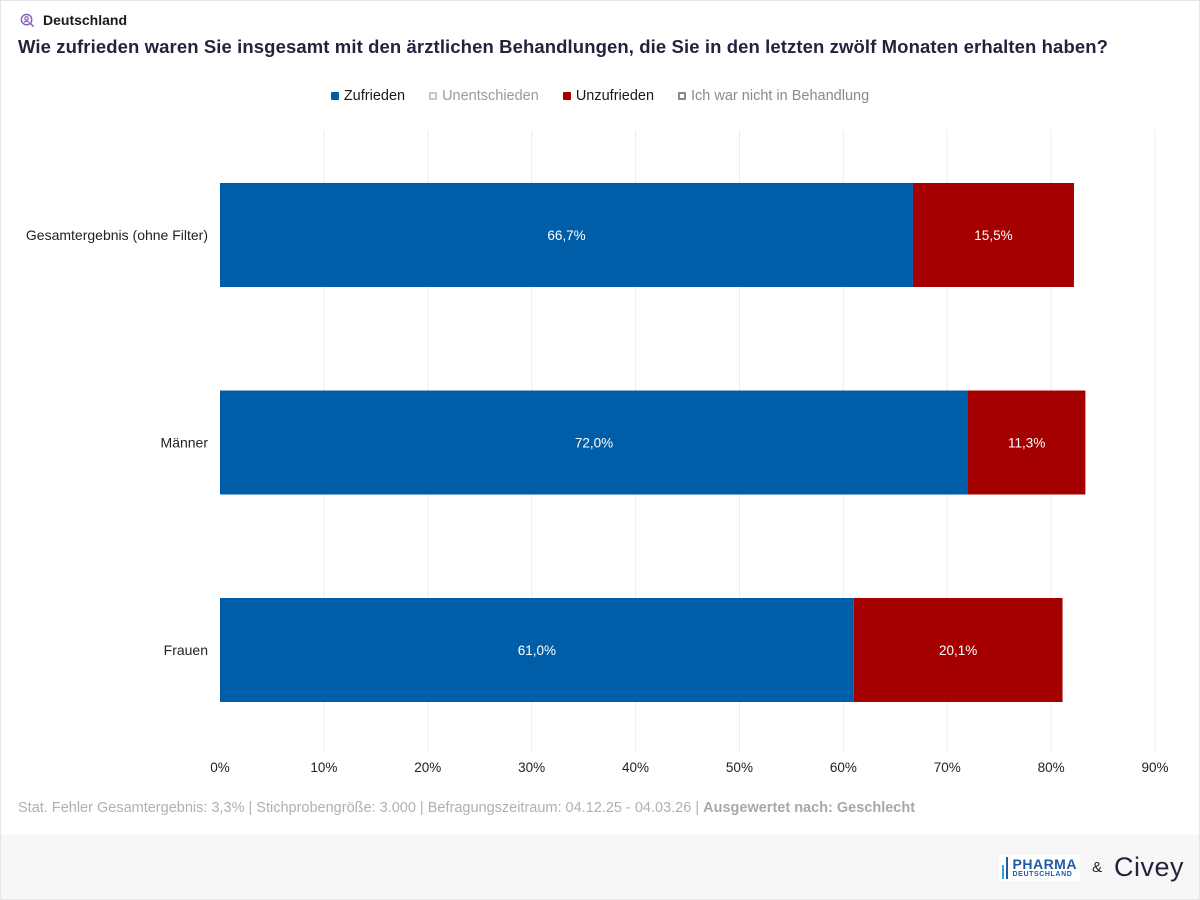 The image size is (1200, 900). I want to click on legend-item: Unzufrieden, so click(608, 96).